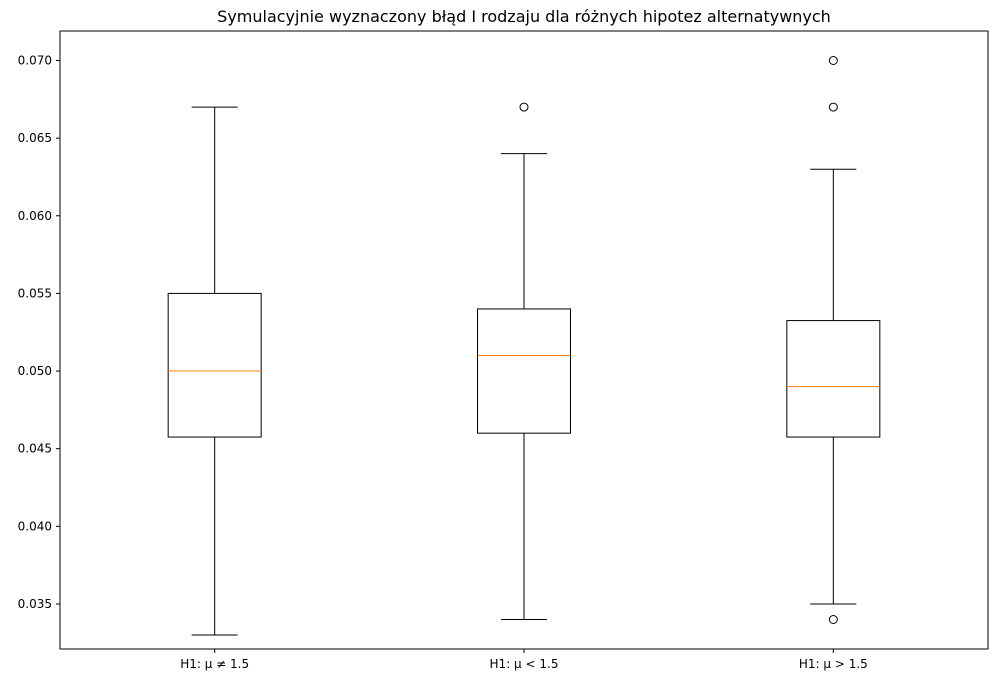  What do you see at coordinates (35, 526) in the screenshot?
I see `y-tick-label: 0.040` at bounding box center [35, 526].